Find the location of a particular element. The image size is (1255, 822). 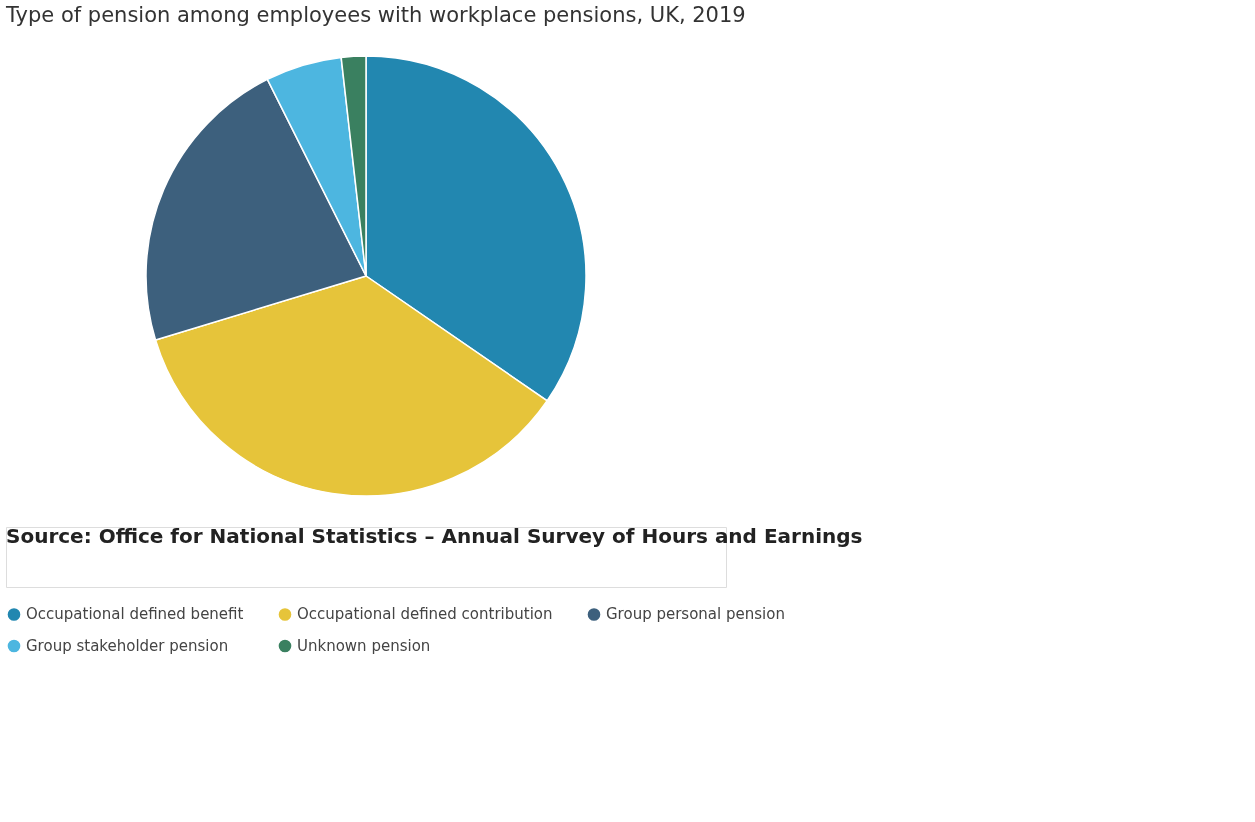

legend-label: Group stakeholder pension is located at coordinates (127, 646).